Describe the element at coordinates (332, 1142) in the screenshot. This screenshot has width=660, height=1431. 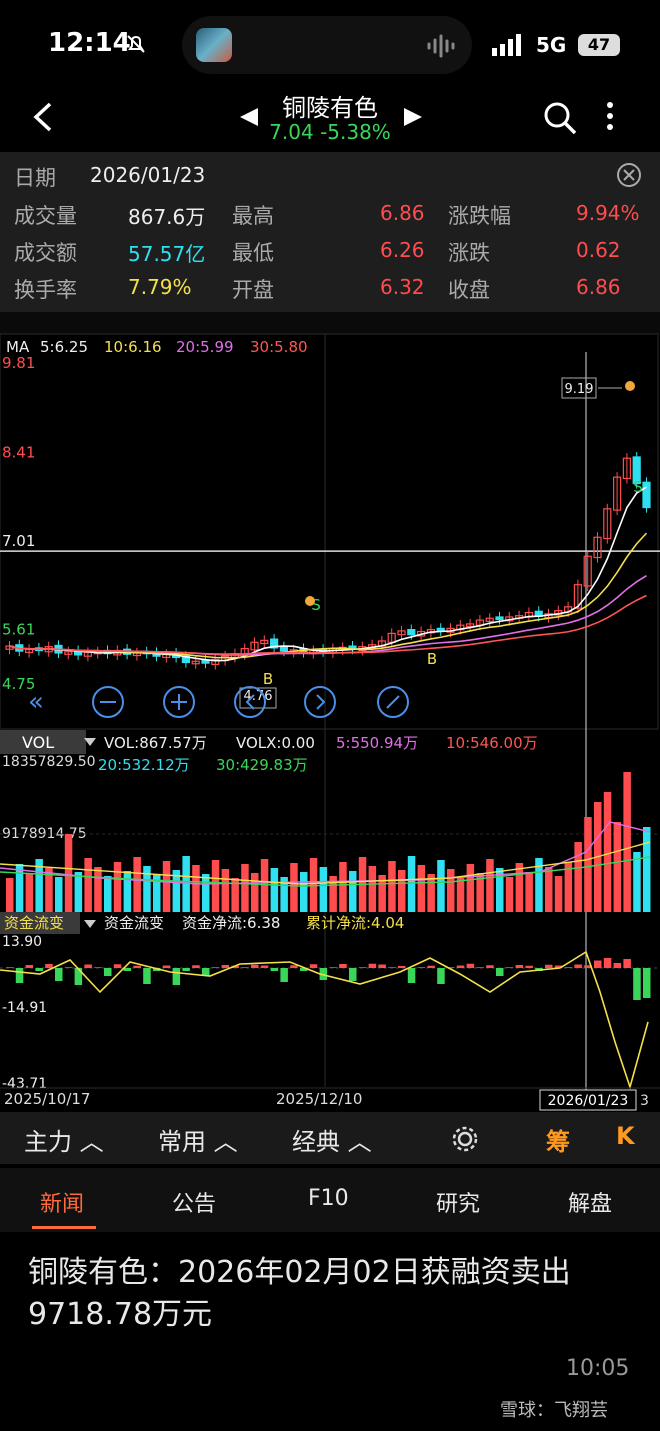
I see `tab-classic: 经典 ︿` at that location.